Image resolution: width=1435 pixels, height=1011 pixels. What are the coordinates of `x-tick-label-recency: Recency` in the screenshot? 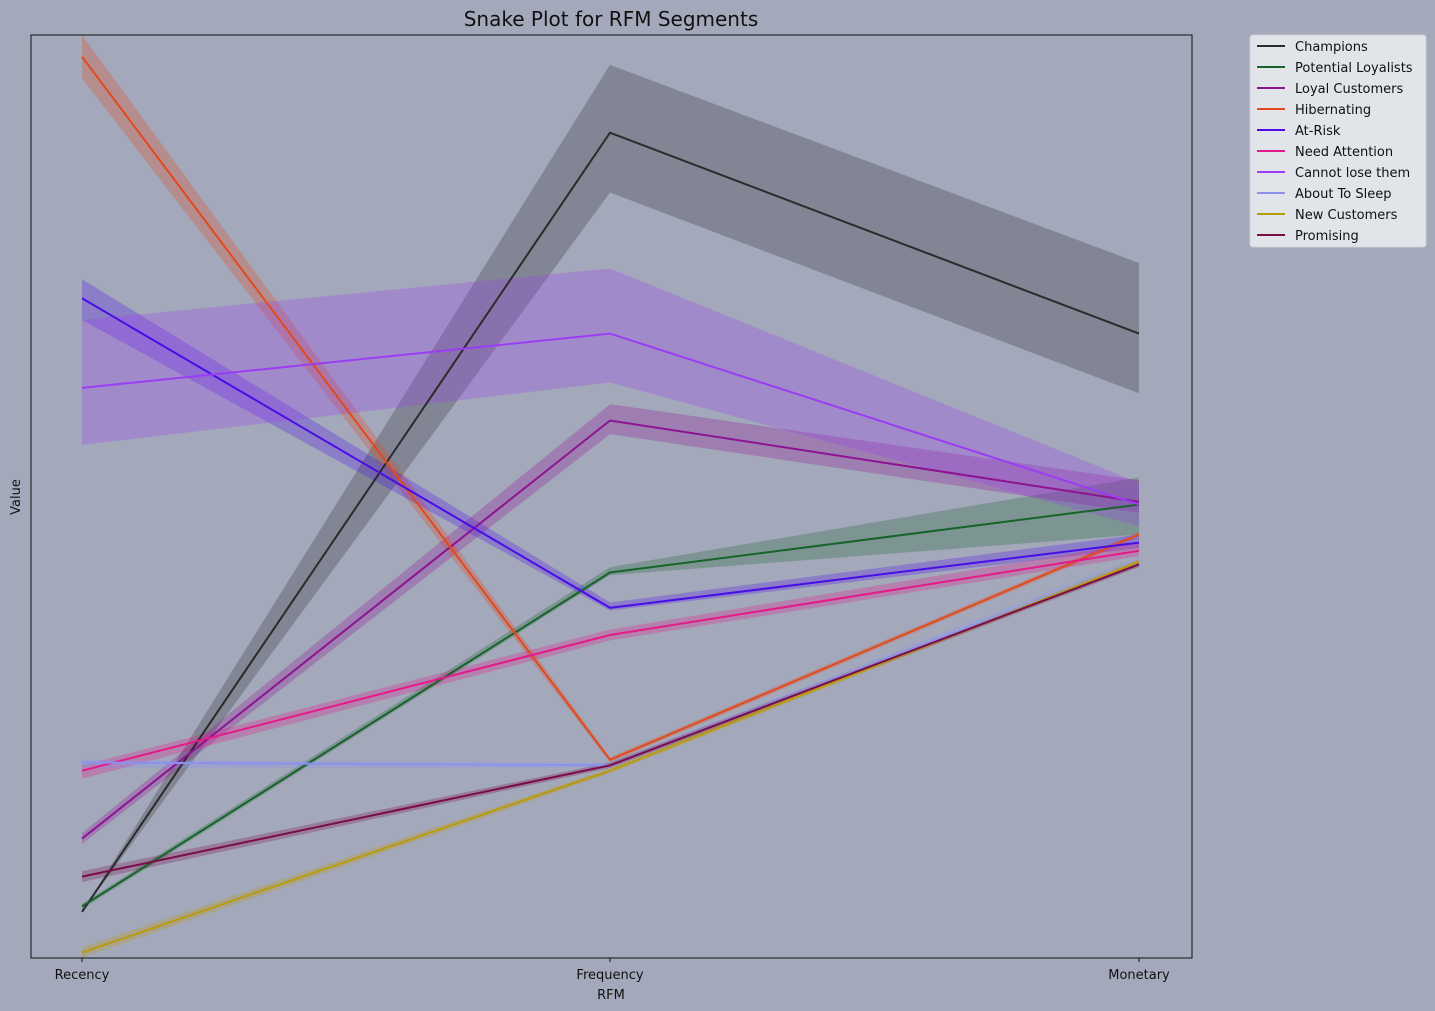 It's located at (82, 975).